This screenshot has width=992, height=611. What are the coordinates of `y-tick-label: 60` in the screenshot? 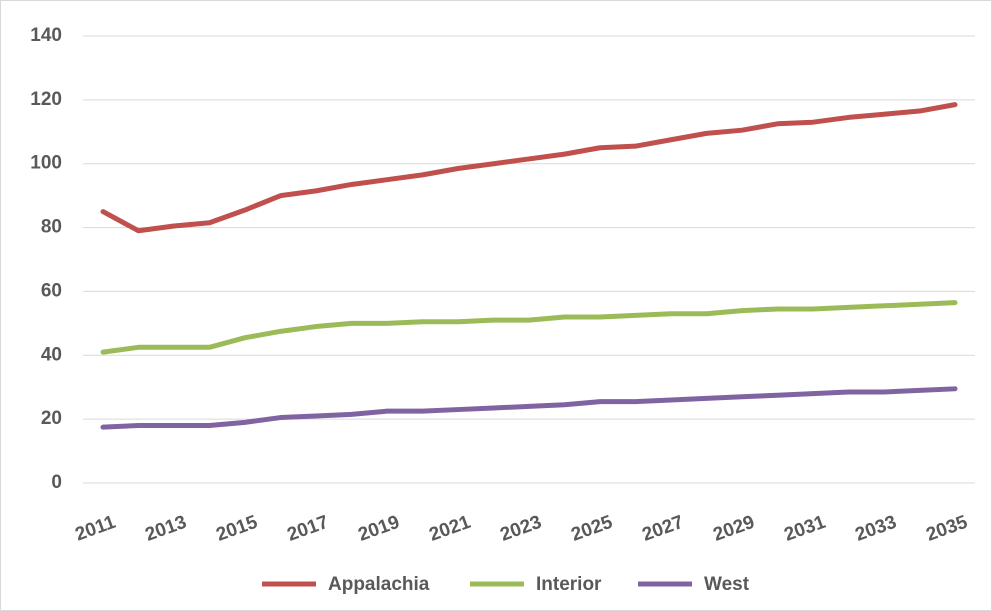 It's located at (51, 290).